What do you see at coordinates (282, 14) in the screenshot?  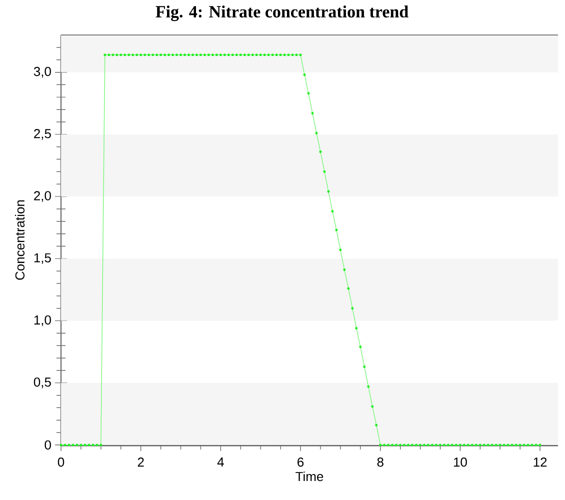 I see `chart-title: Fig. 4: Nitrate concentration trend` at bounding box center [282, 14].